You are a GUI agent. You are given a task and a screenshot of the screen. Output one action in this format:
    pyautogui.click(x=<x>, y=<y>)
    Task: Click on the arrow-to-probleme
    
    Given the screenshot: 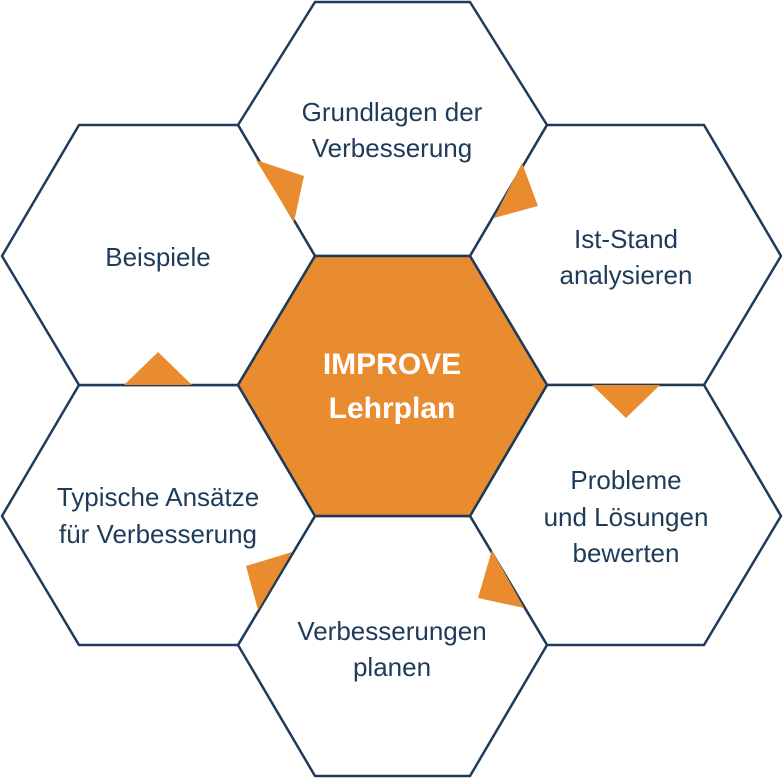 What is the action you would take?
    pyautogui.click(x=626, y=401)
    